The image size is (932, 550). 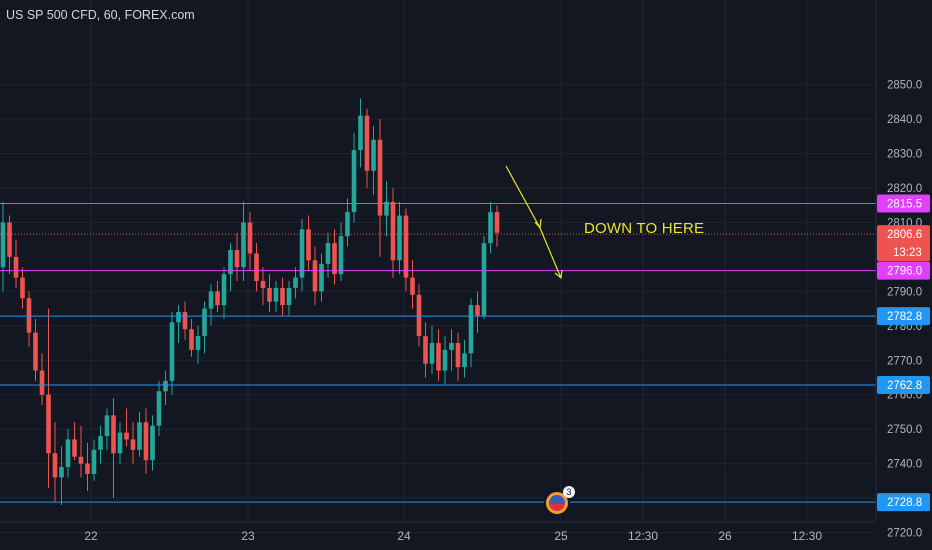 I want to click on events-badge: 3, so click(x=559, y=501).